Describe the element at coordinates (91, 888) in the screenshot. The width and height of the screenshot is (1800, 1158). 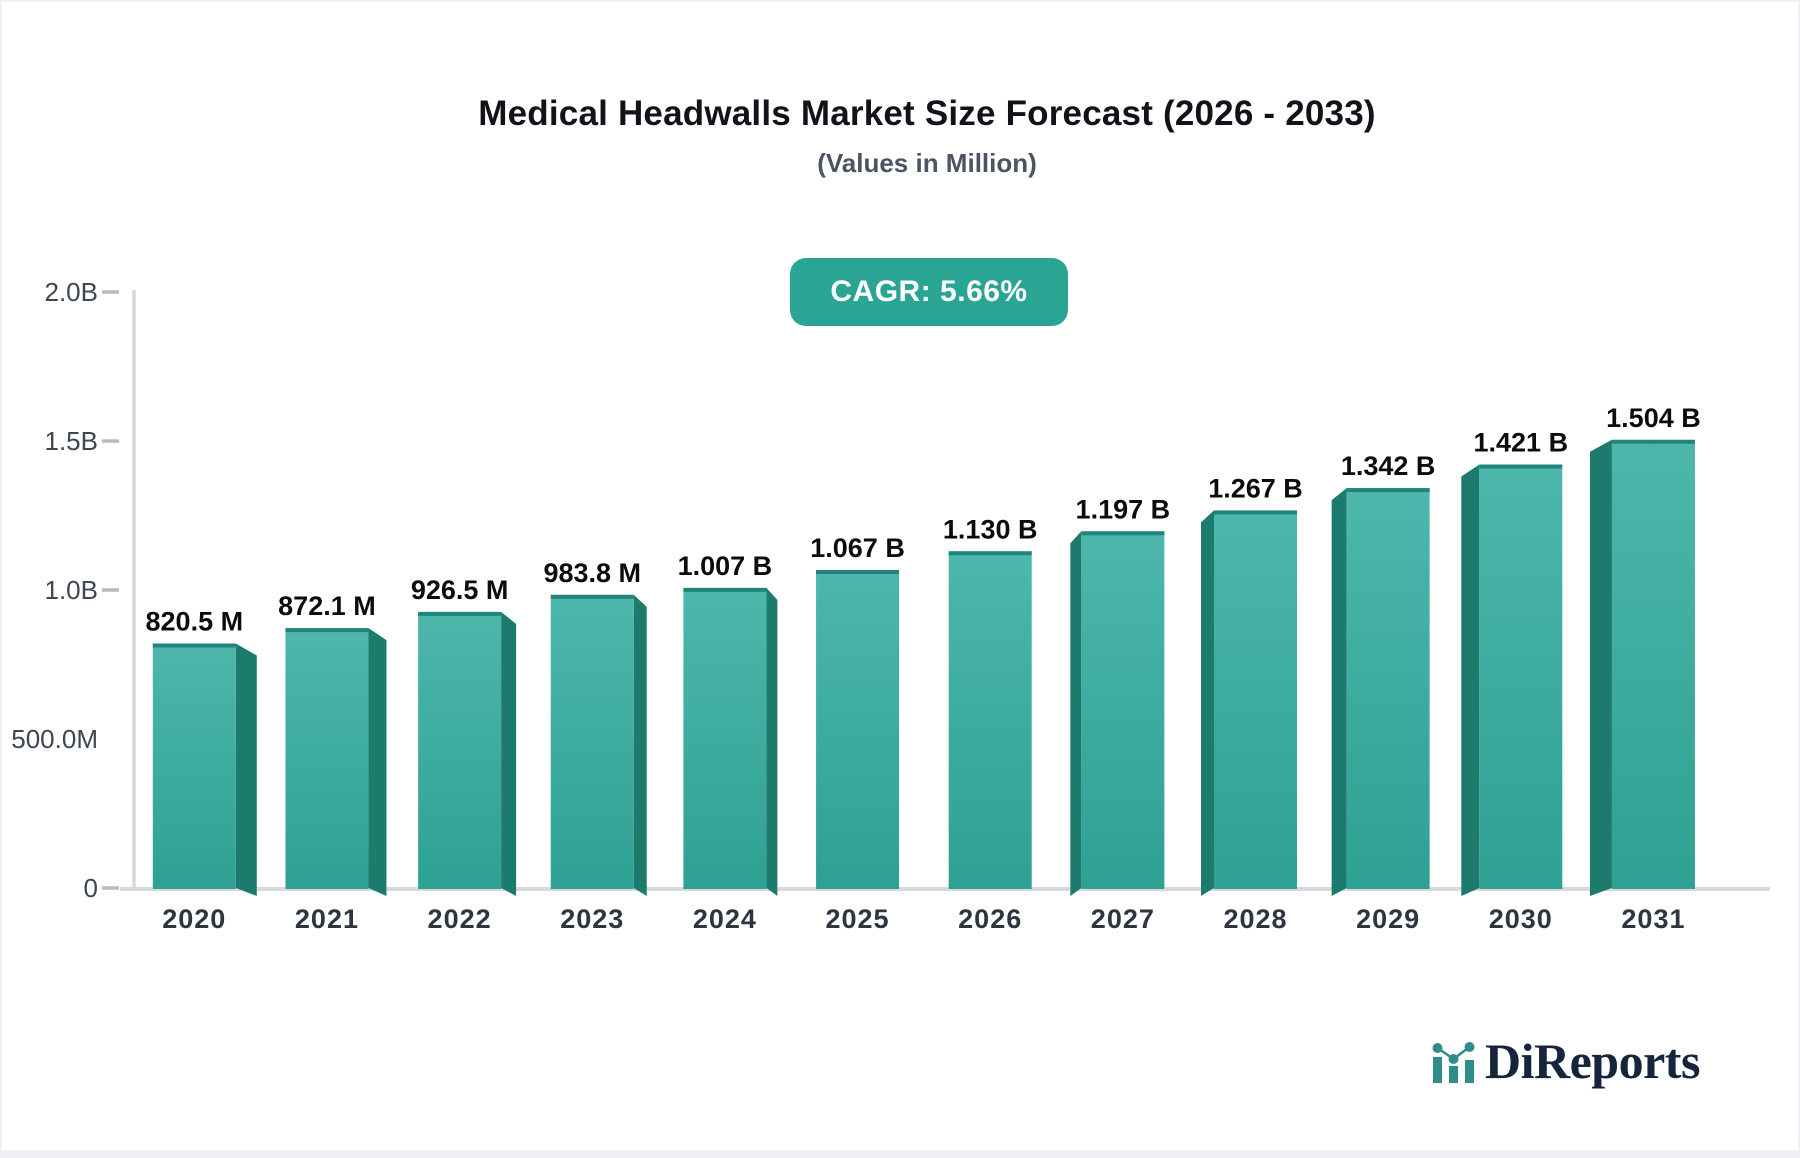
I see `y-axis-label: 0` at that location.